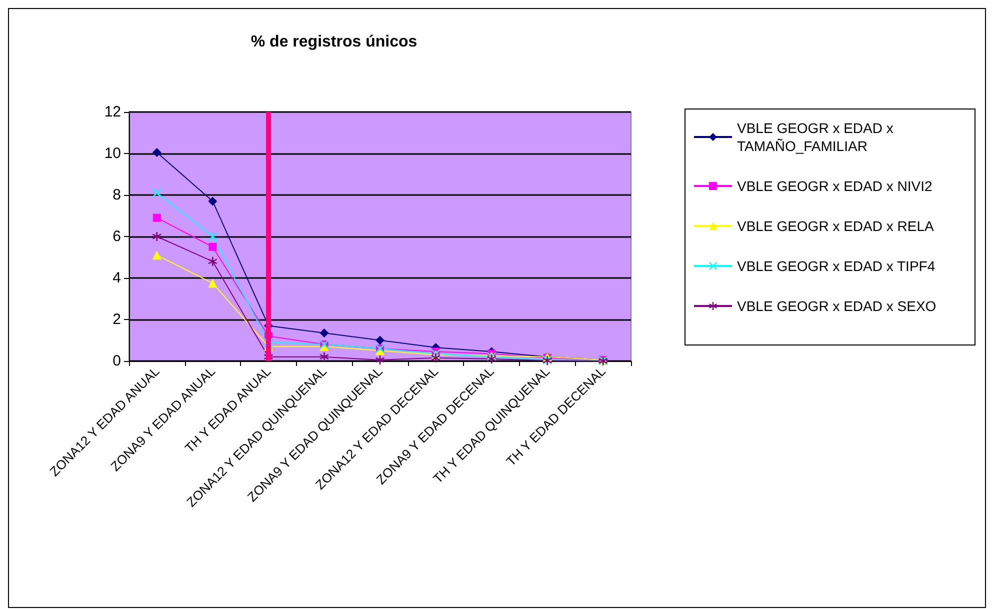  What do you see at coordinates (836, 306) in the screenshot?
I see `legend-label: VBLE GEOGR x EDAD x SEXO` at bounding box center [836, 306].